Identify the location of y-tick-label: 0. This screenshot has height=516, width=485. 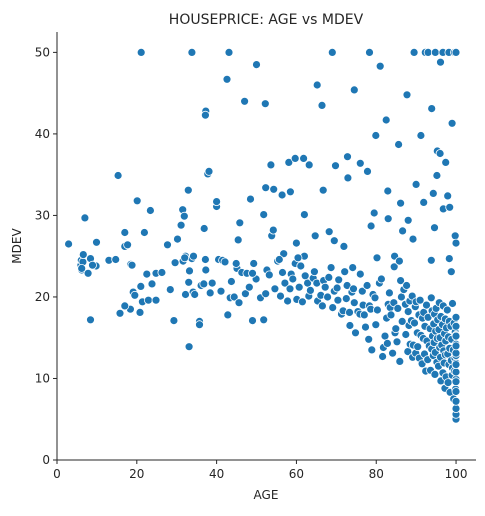
(46, 460).